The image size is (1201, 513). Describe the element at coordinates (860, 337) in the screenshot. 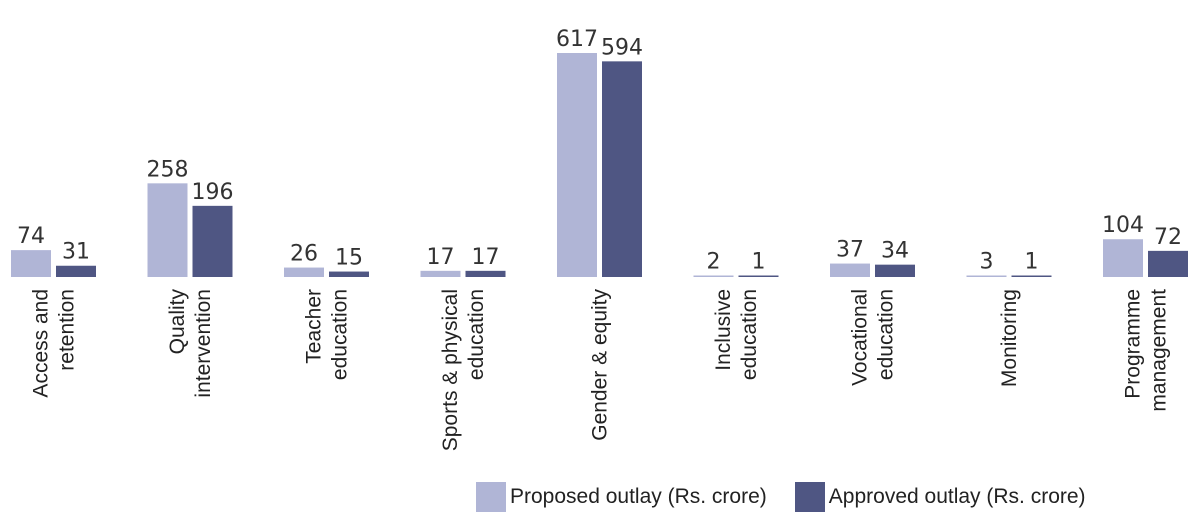

I see `category-label-line: Vocational` at that location.